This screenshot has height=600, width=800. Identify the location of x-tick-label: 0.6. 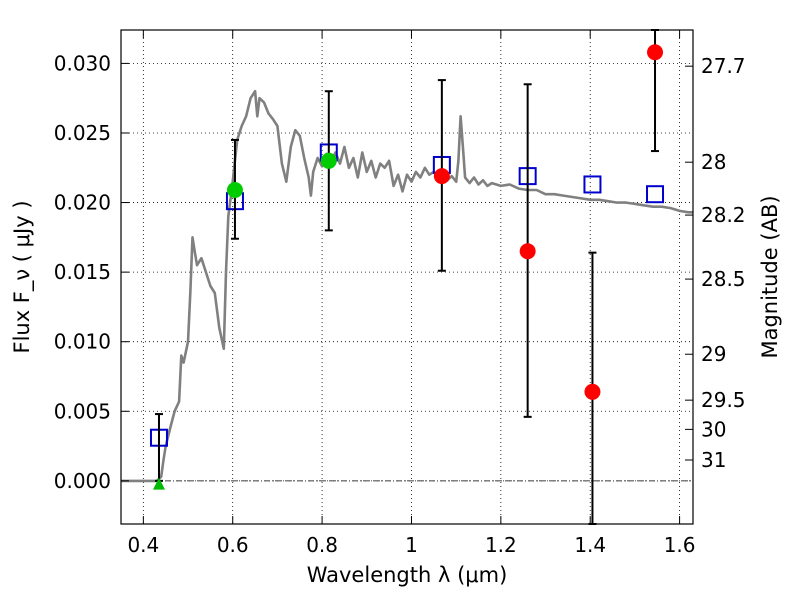
(233, 545).